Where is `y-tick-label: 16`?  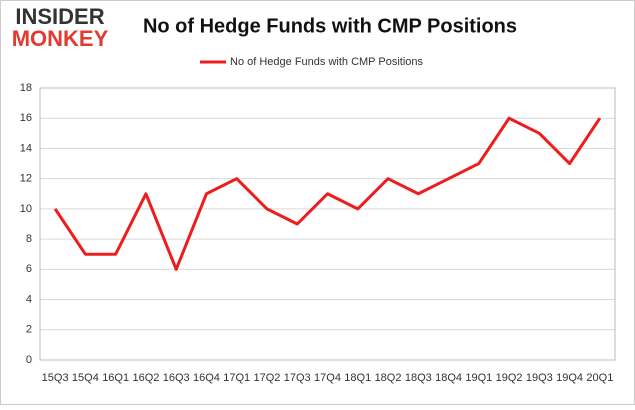
y-tick-label: 16 is located at coordinates (26, 118).